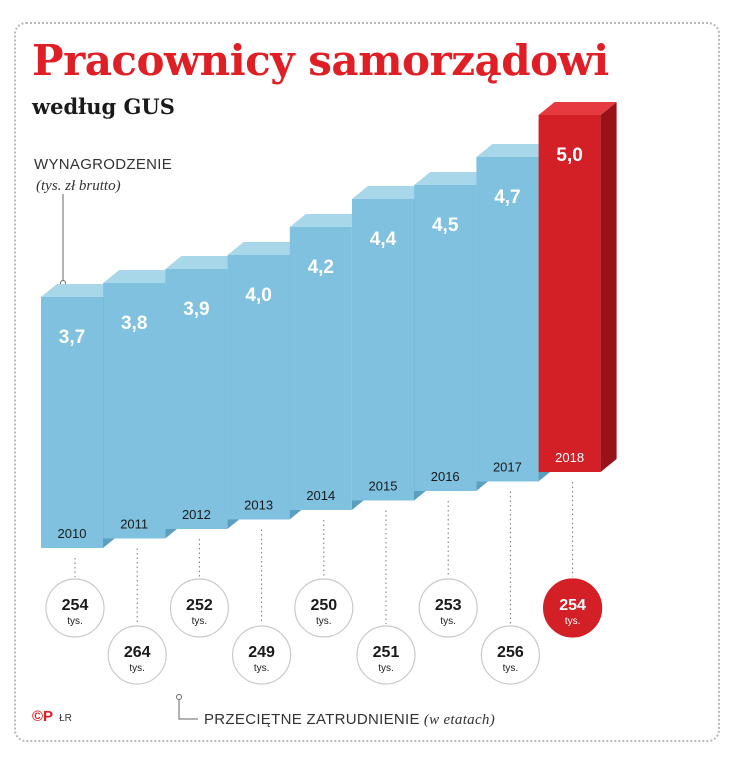 This screenshot has height=760, width=733. Describe the element at coordinates (445, 476) in the screenshot. I see `bar-year-label: 2016` at that location.